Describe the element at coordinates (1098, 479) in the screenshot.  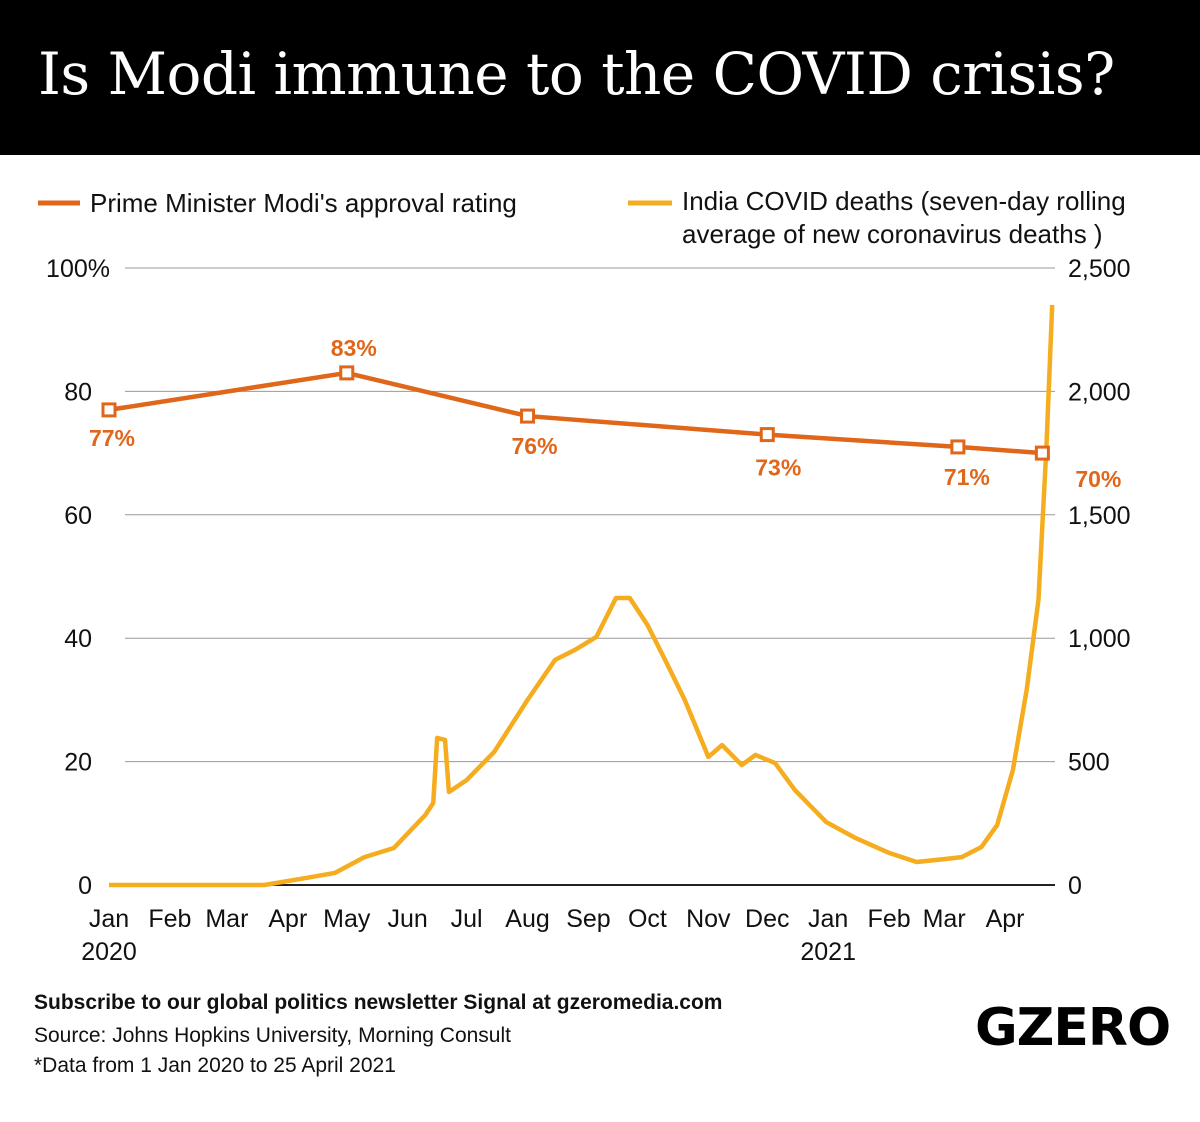
I see `approval-data-label: 70%` at that location.